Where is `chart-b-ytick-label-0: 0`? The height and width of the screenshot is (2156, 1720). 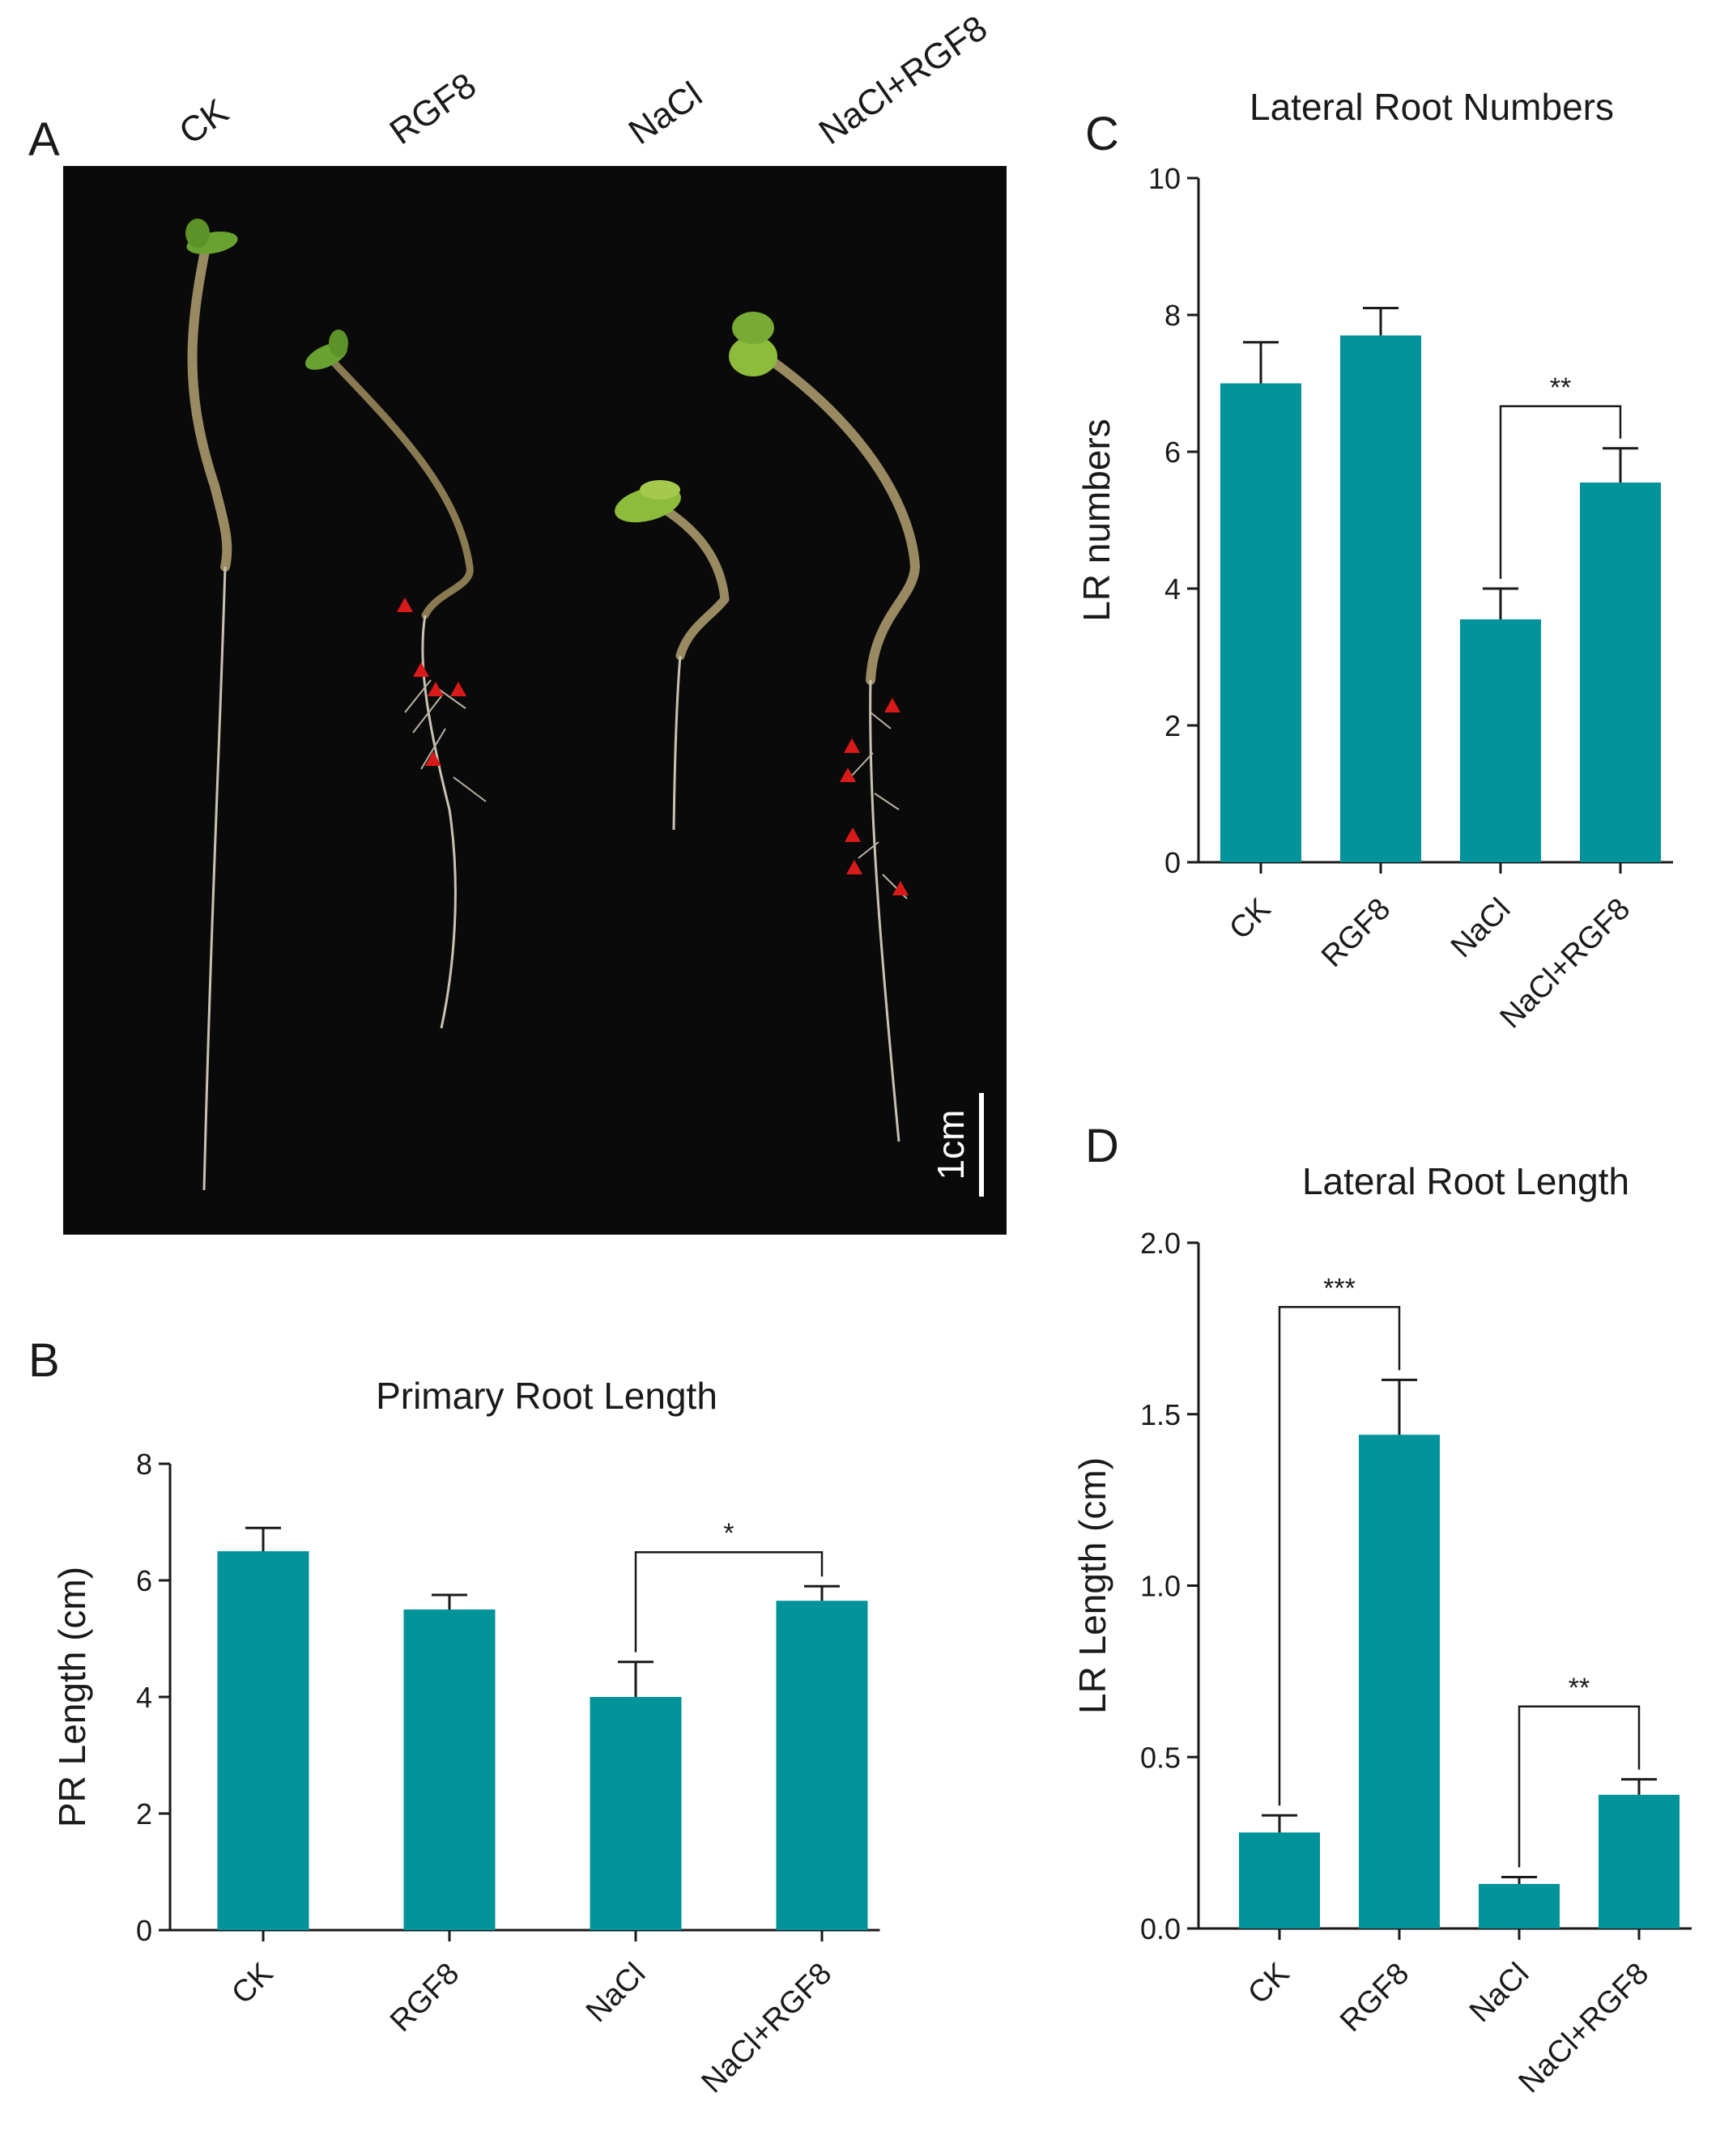
chart-b-ytick-label-0: 0 is located at coordinates (144, 1931).